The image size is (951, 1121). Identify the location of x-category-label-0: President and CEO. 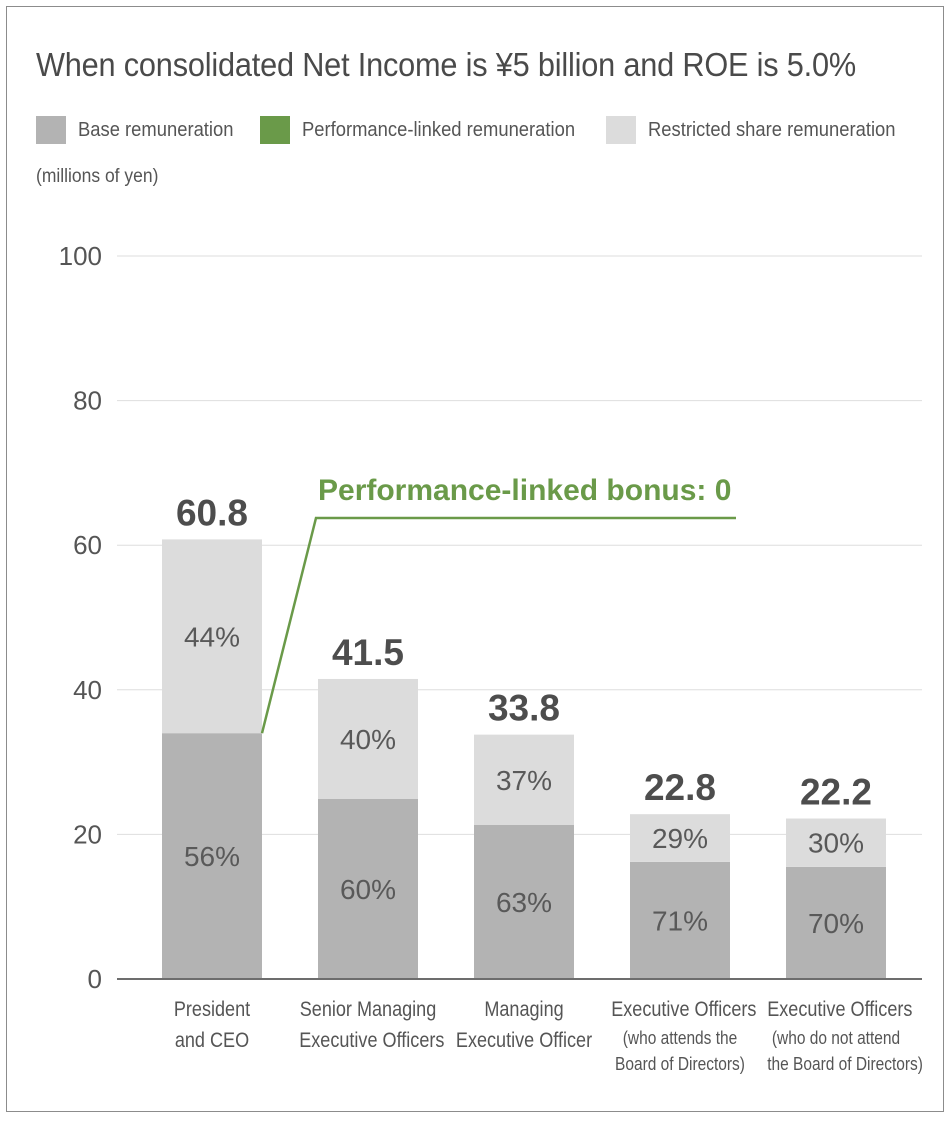
(212, 1025).